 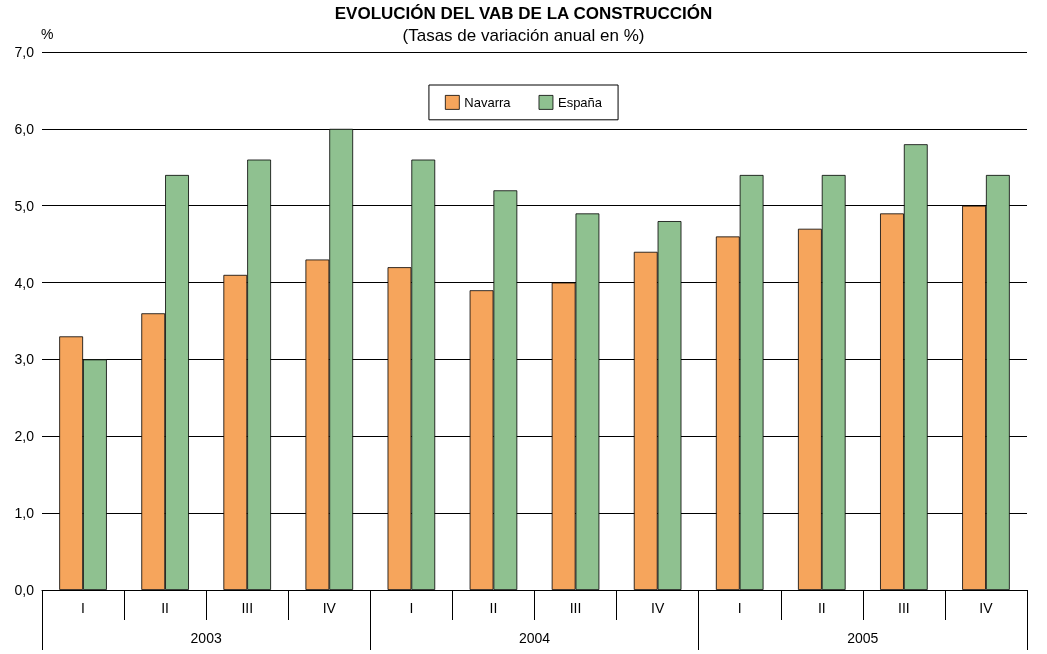 I want to click on y-tick-label: 0,0, so click(x=24, y=590).